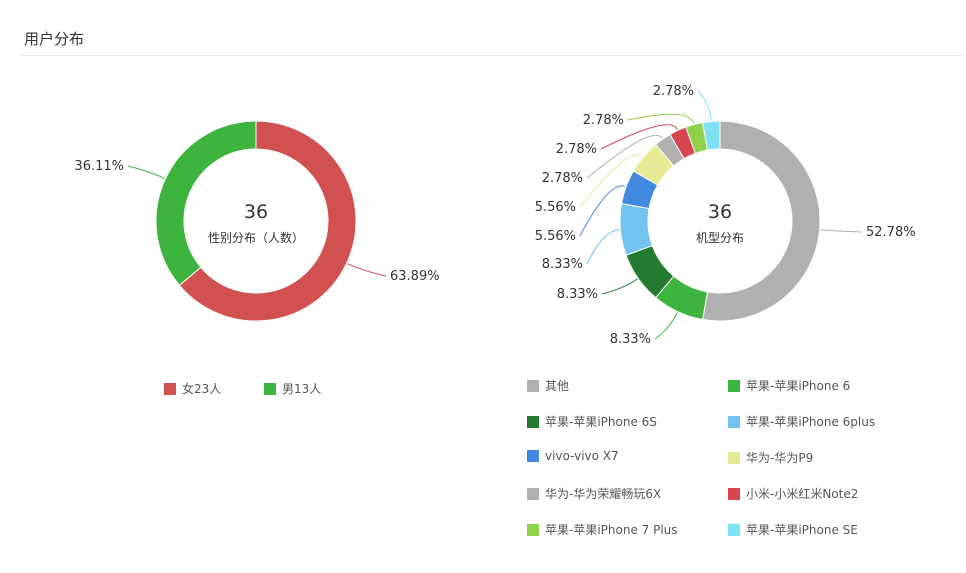 This screenshot has width=966, height=573. What do you see at coordinates (802, 494) in the screenshot?
I see `device-legend-item-7-label: 小米-小米红米Note2` at bounding box center [802, 494].